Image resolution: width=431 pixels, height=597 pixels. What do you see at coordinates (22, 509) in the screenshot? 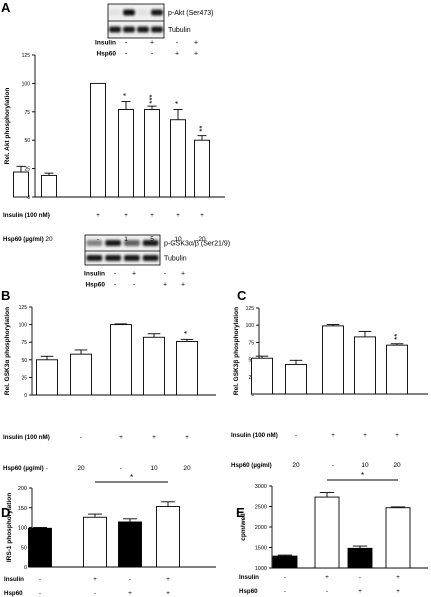
I see `y-tick-label: 150` at bounding box center [22, 509].